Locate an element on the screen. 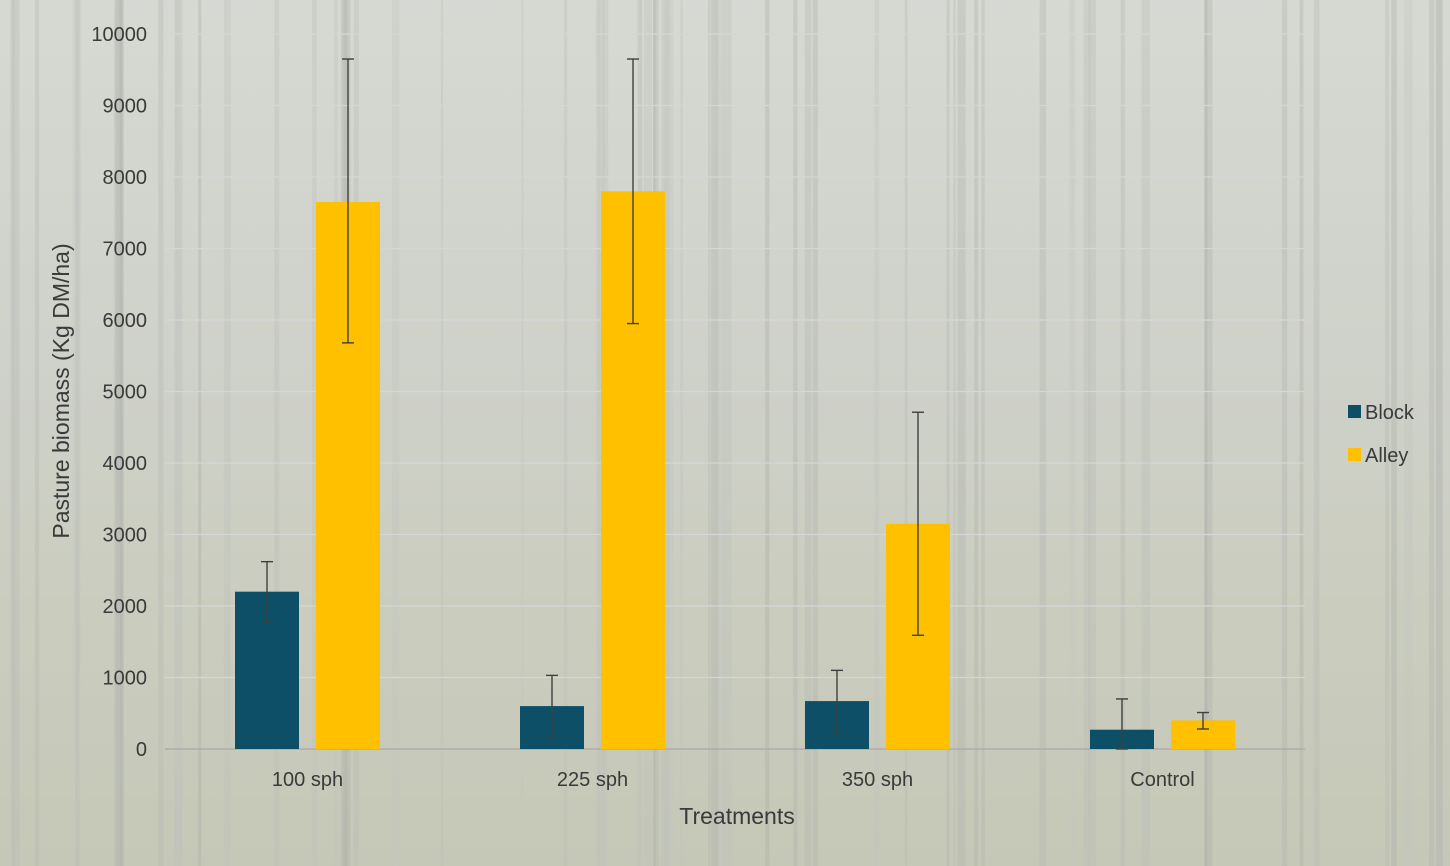  y-tick-label: 3000 is located at coordinates (125, 536).